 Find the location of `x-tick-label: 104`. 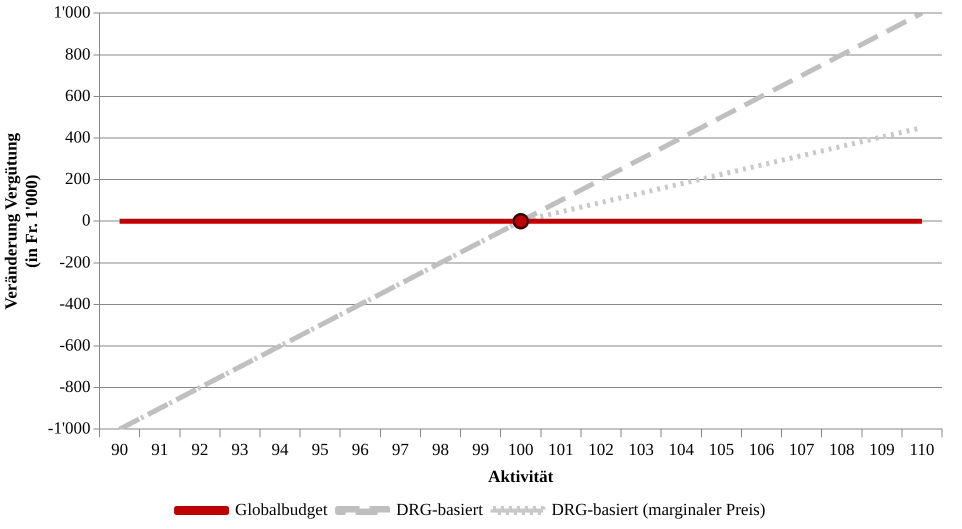

x-tick-label: 104 is located at coordinates (681, 449).